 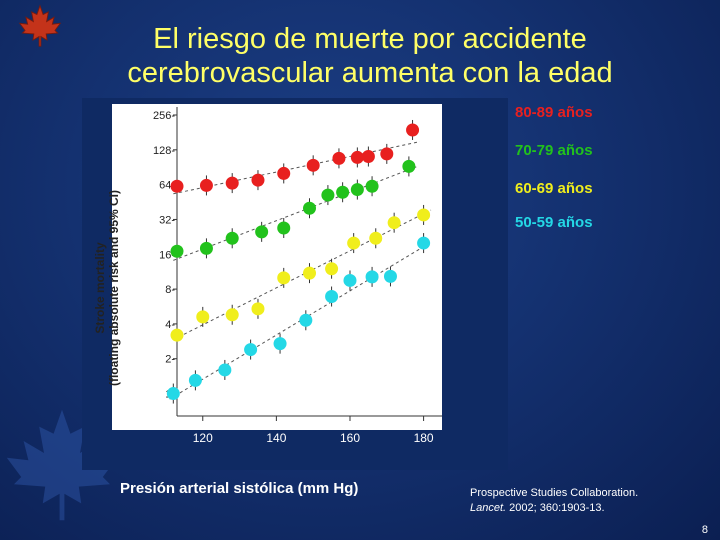 I want to click on y-tick-label: 16-, so click(x=167, y=255).